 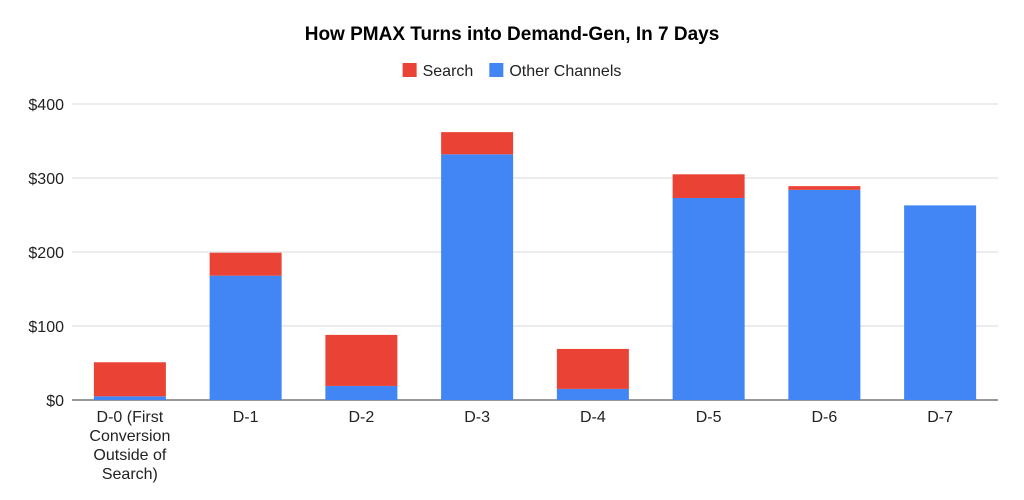 I want to click on x-tick-label: D-7, so click(x=940, y=417).